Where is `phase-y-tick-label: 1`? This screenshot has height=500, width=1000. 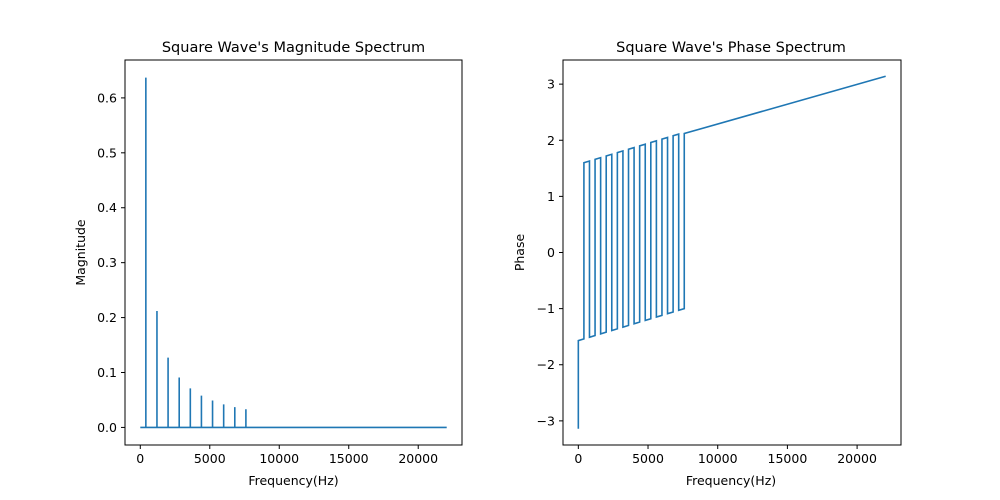 phase-y-tick-label: 1 is located at coordinates (551, 196).